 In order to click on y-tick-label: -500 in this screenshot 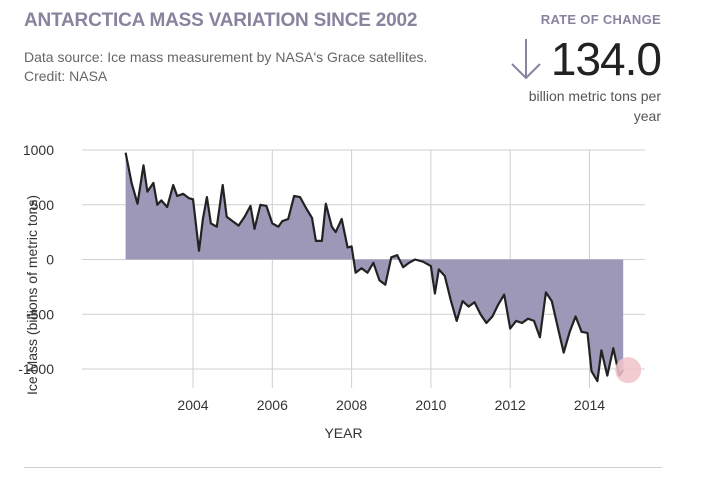, I will do `click(40, 314)`.